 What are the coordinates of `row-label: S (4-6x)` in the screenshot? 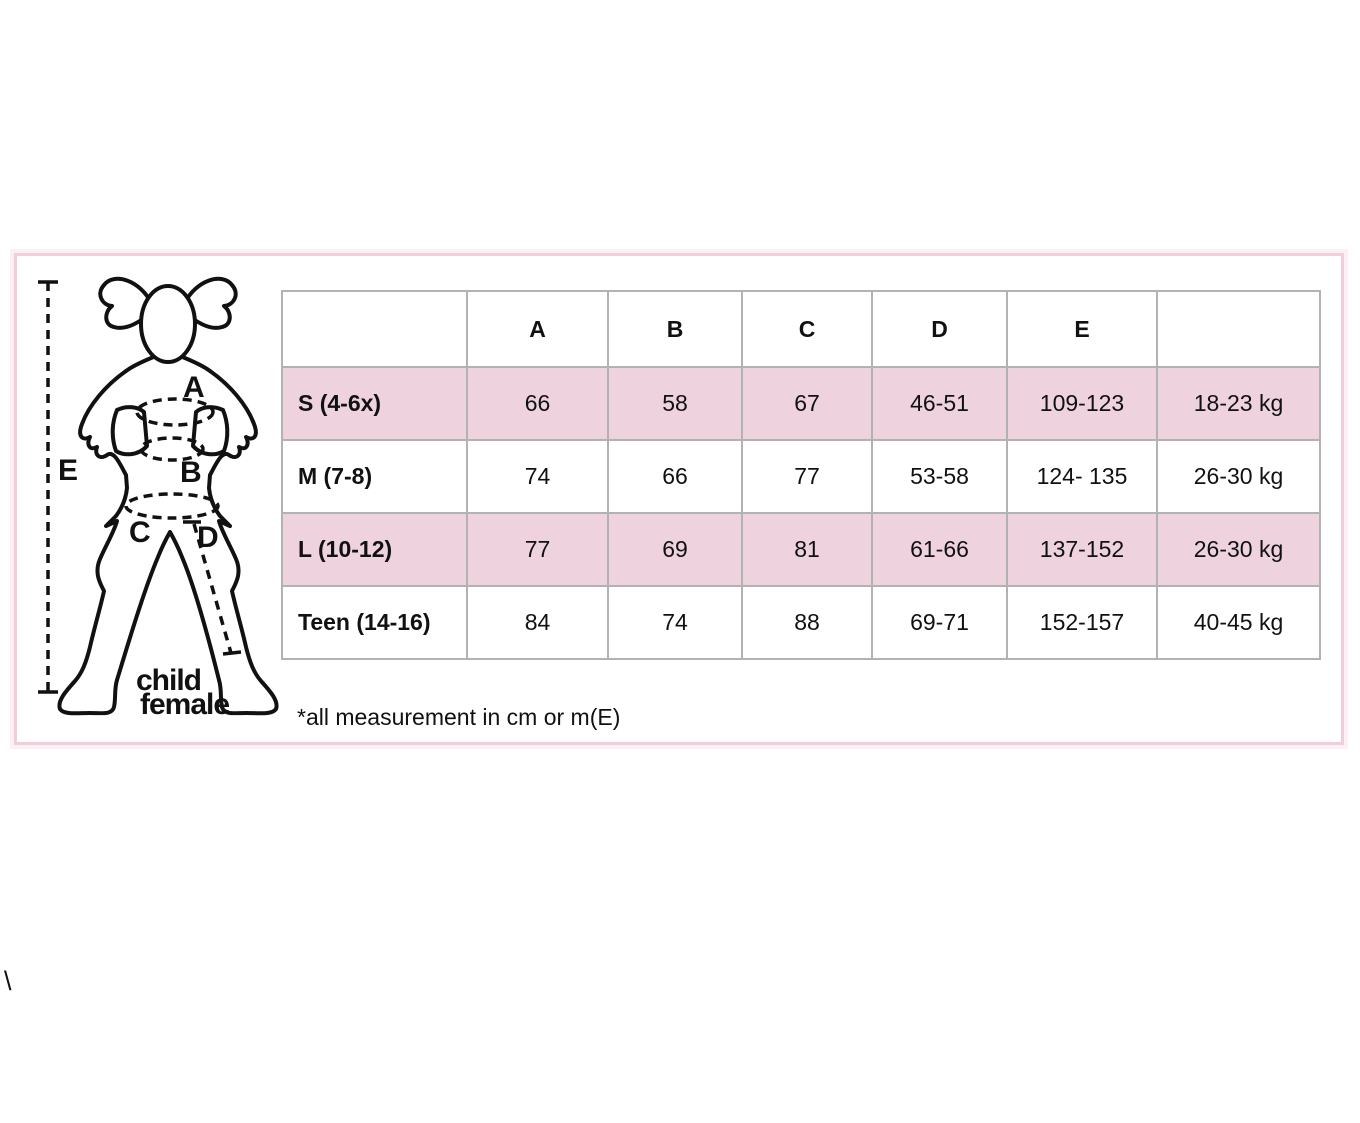 It's located at (374, 403).